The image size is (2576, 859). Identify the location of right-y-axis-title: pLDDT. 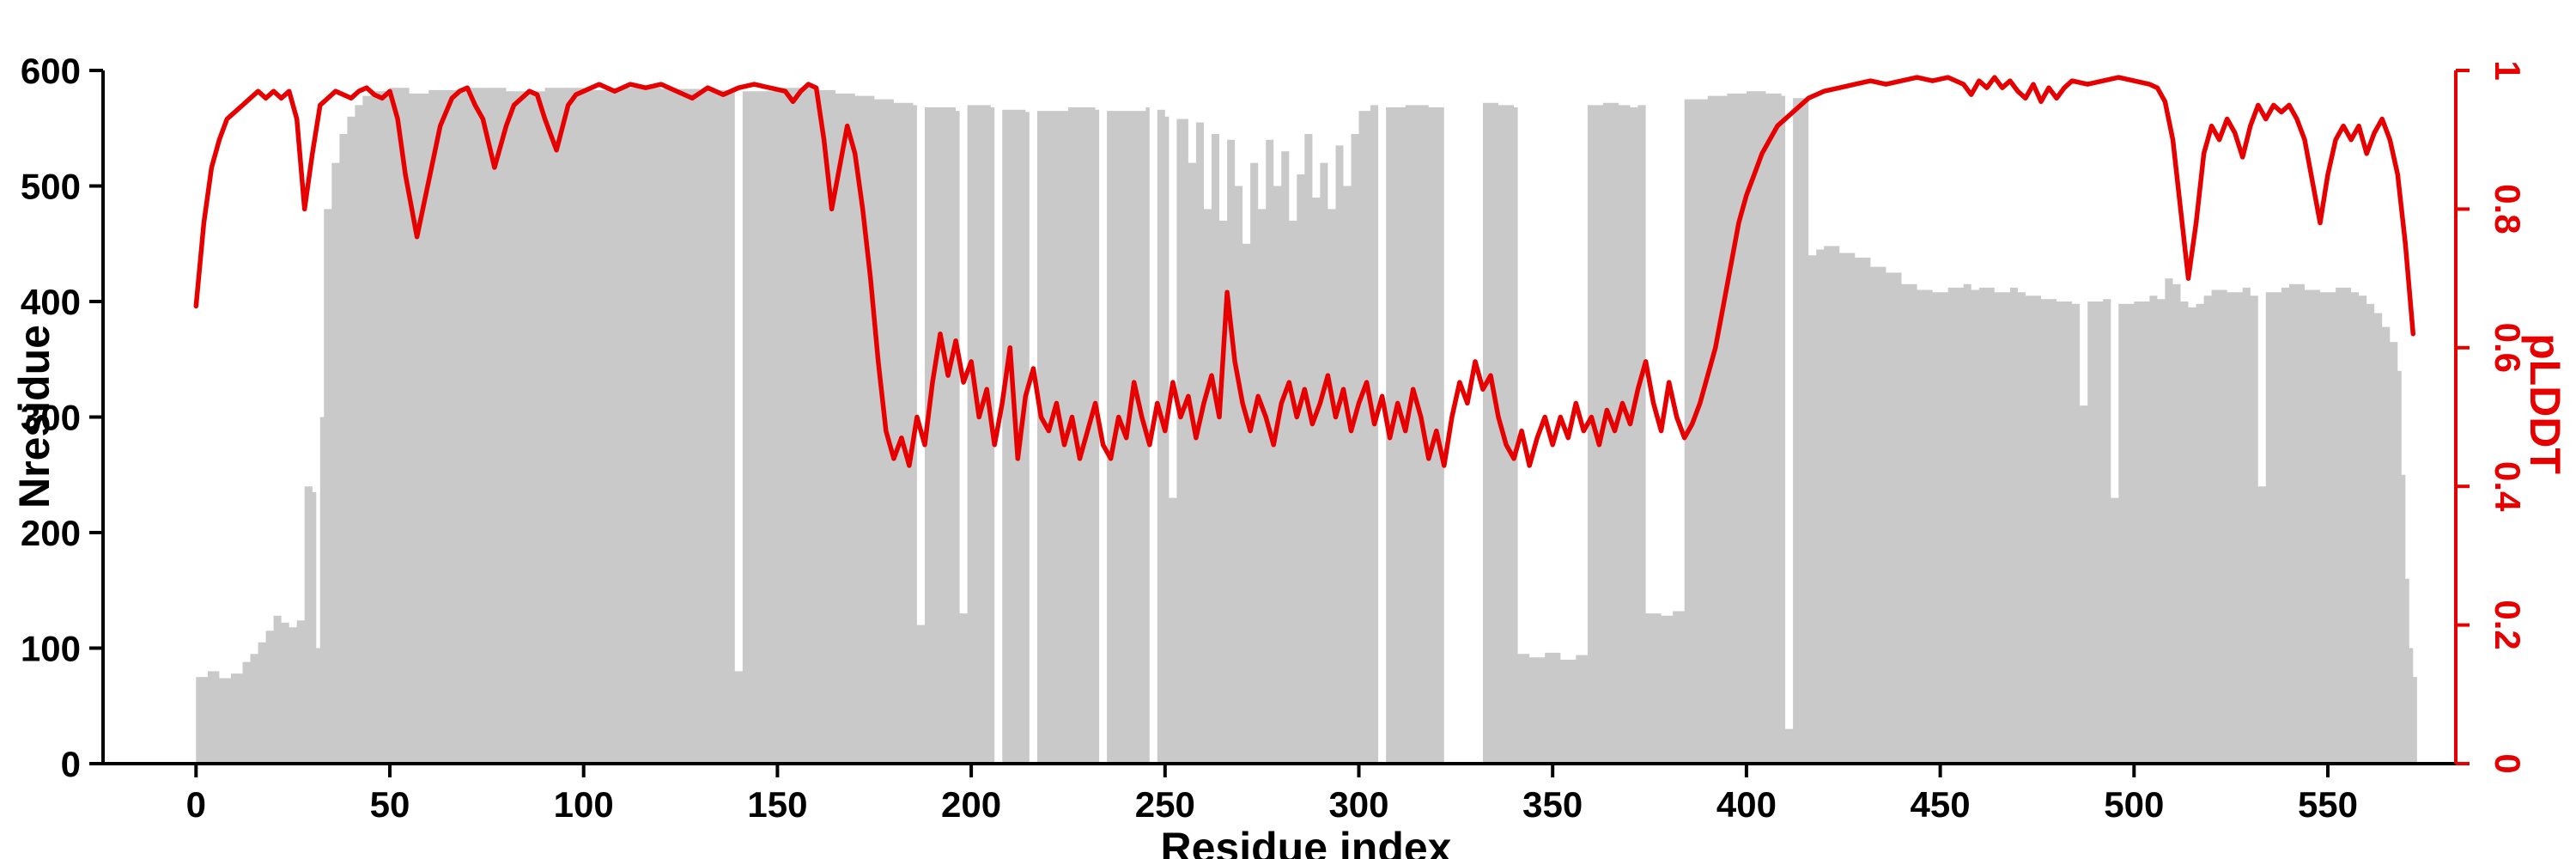
(2545, 403).